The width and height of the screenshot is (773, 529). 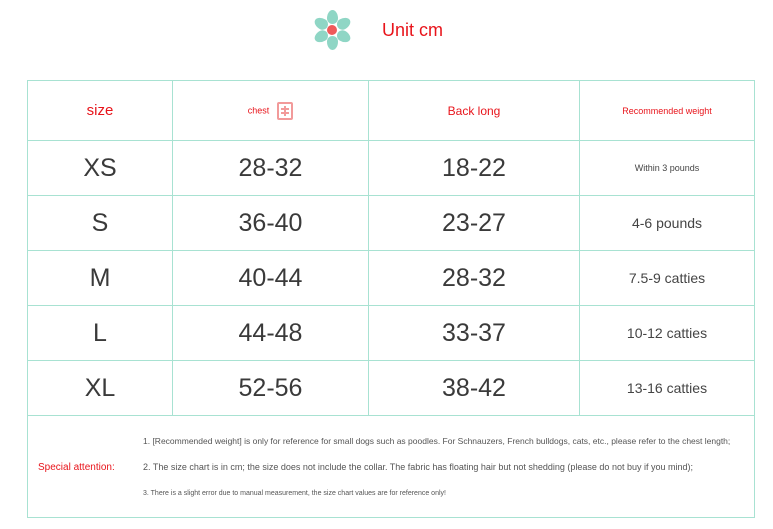 What do you see at coordinates (667, 223) in the screenshot?
I see `cell-weight: 4-6 pounds` at bounding box center [667, 223].